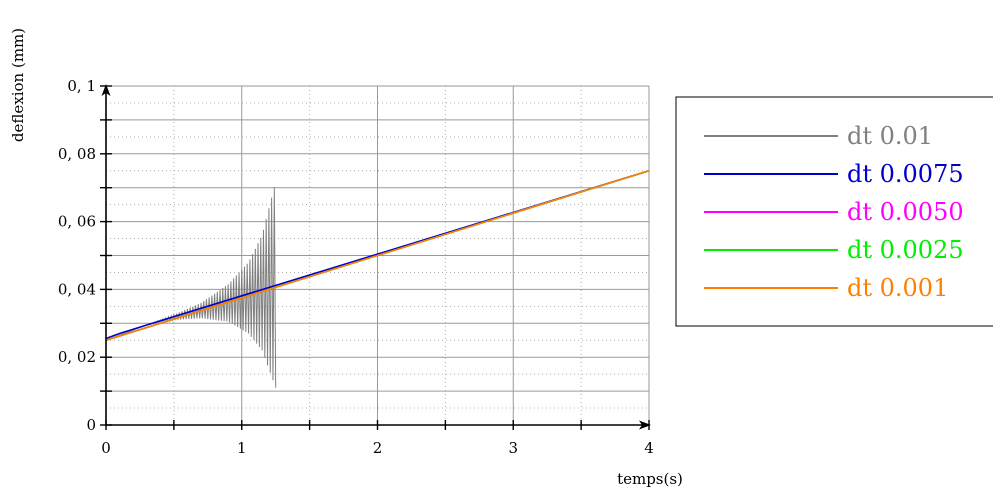 The height and width of the screenshot is (490, 993). What do you see at coordinates (897, 288) in the screenshot?
I see `legend-label: dt 0.001` at bounding box center [897, 288].